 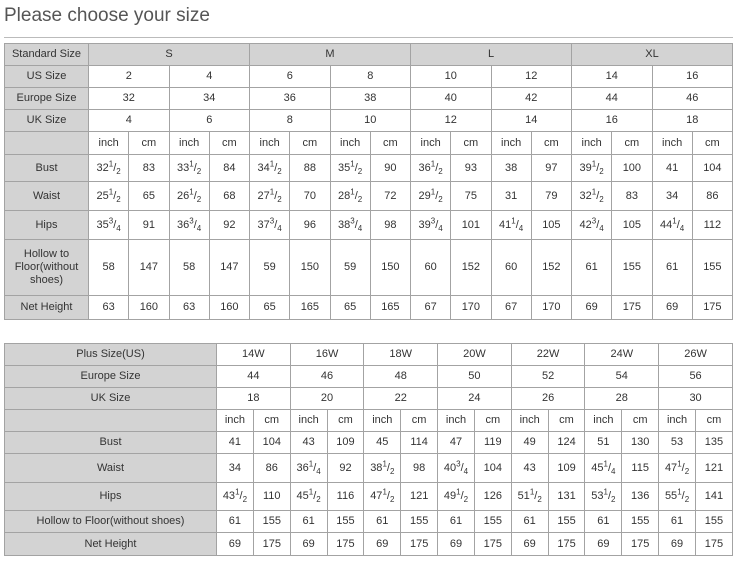 What do you see at coordinates (548, 354) in the screenshot?
I see `size-cell: 22W` at bounding box center [548, 354].